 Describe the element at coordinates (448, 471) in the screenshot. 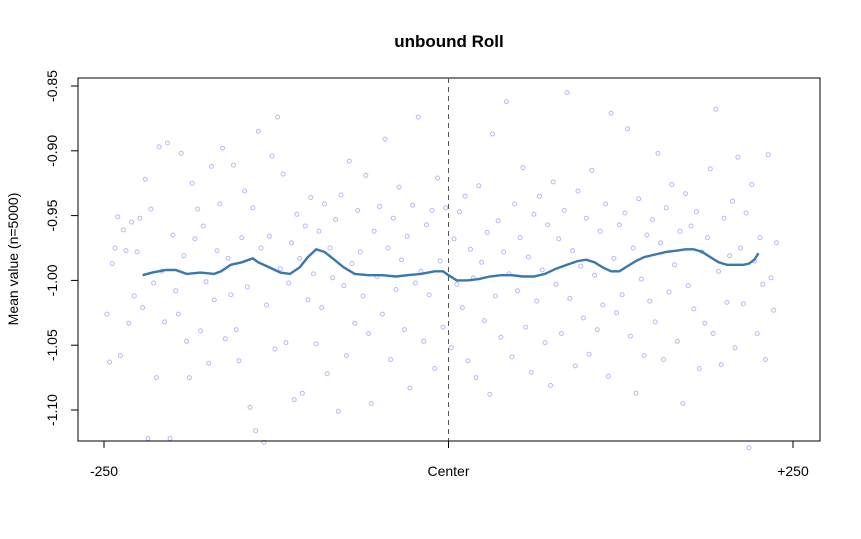

I see `x-tick-label: Center` at that location.